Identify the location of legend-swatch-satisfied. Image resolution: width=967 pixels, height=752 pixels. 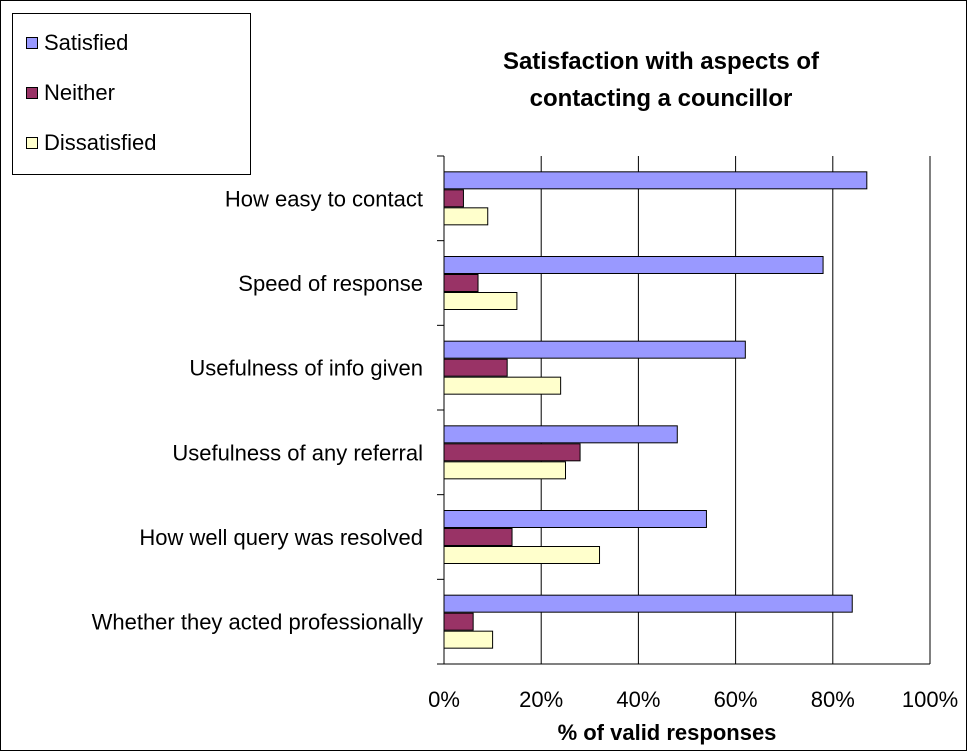
(32, 43).